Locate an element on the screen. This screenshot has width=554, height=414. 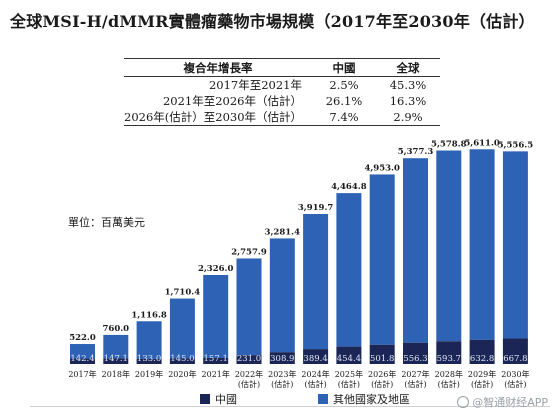
cagr-china: 7.4% is located at coordinates (344, 117).